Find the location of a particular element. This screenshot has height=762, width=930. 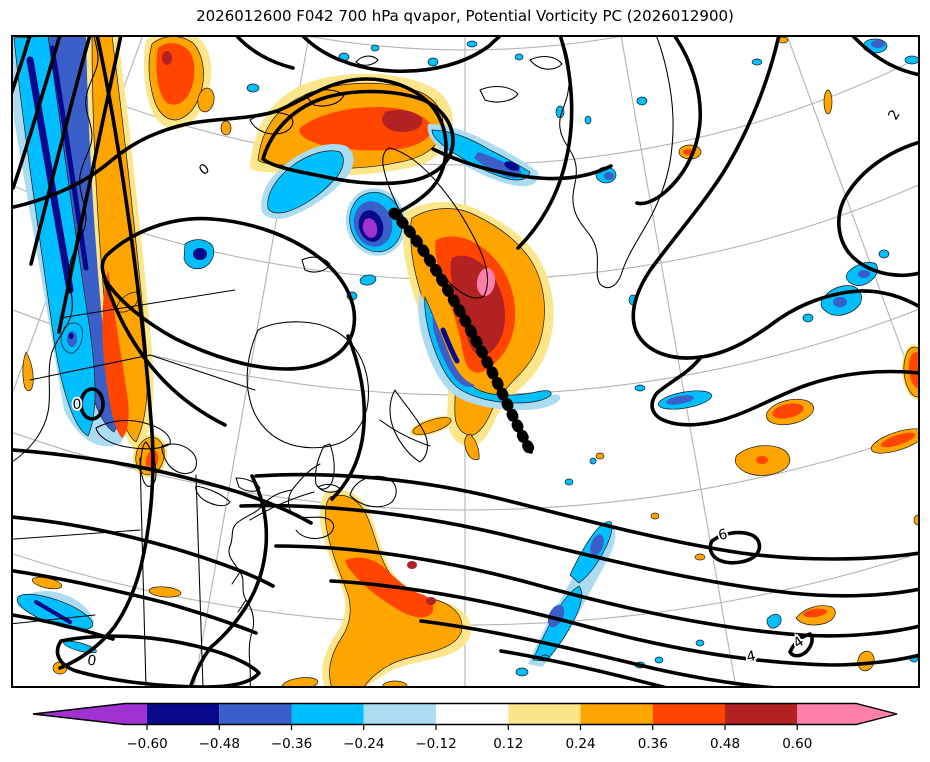

colorbar-tick-label: 0.36 is located at coordinates (653, 744).